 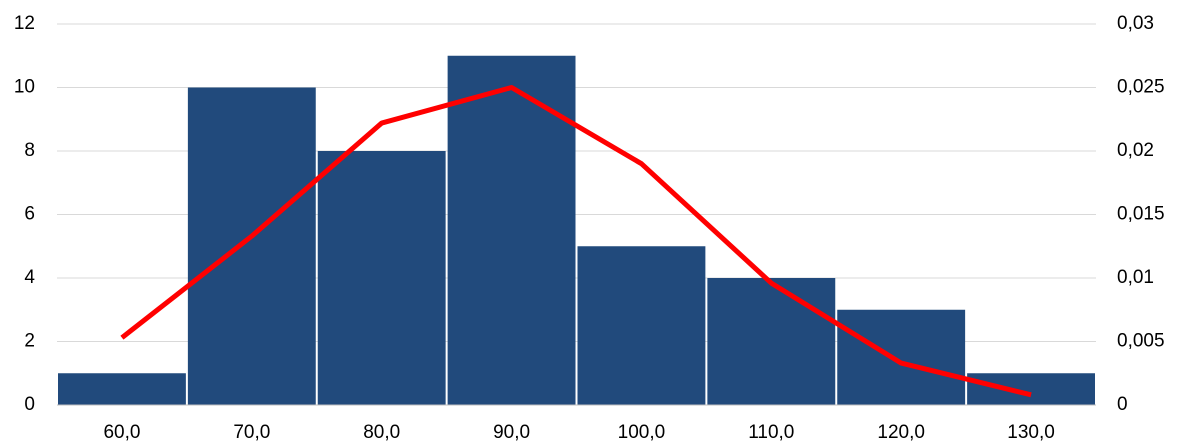 What do you see at coordinates (381, 432) in the screenshot?
I see `x-tick-label: 80,0` at bounding box center [381, 432].